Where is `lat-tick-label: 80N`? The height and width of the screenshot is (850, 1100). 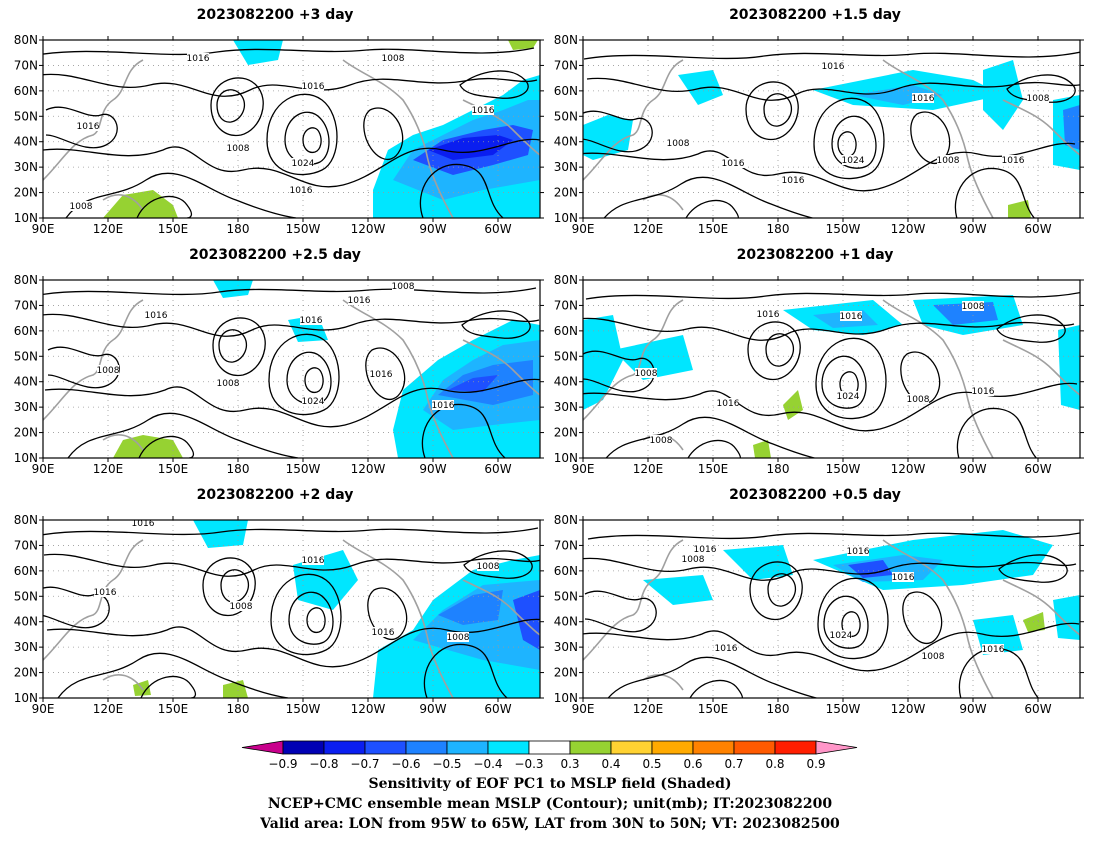
lat-tick-label: 80N is located at coordinates (566, 40).